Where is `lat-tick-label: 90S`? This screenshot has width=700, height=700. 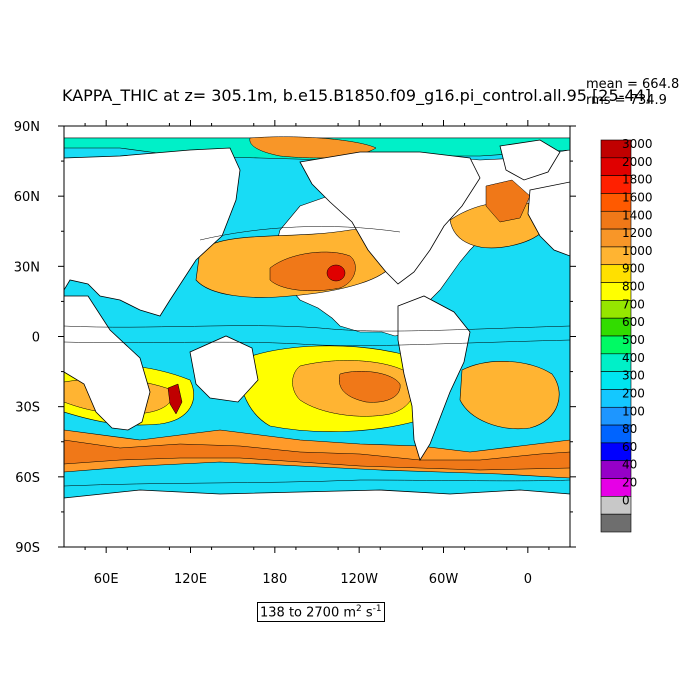
lat-tick-label: 90S is located at coordinates (27, 548).